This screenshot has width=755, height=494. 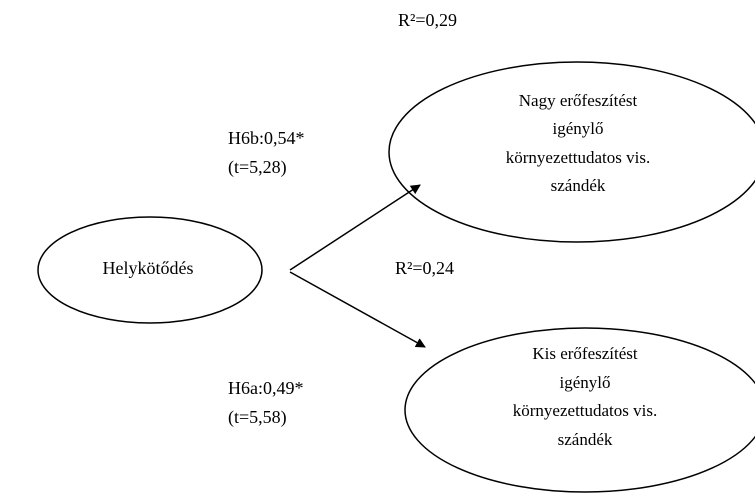 What do you see at coordinates (257, 167) in the screenshot?
I see `edge-t: (t=5,28)` at bounding box center [257, 167].